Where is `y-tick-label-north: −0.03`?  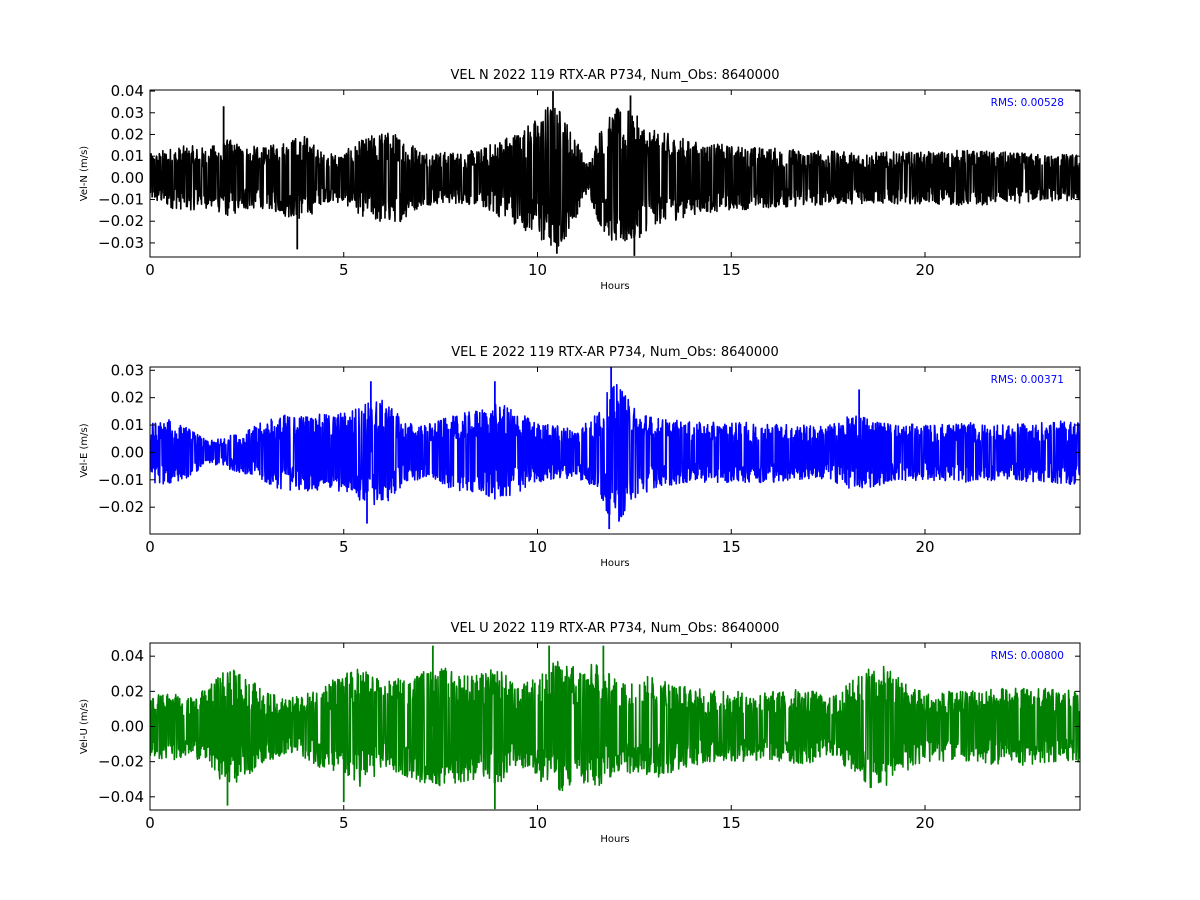
y-tick-label-north: −0.03 is located at coordinates (121, 243).